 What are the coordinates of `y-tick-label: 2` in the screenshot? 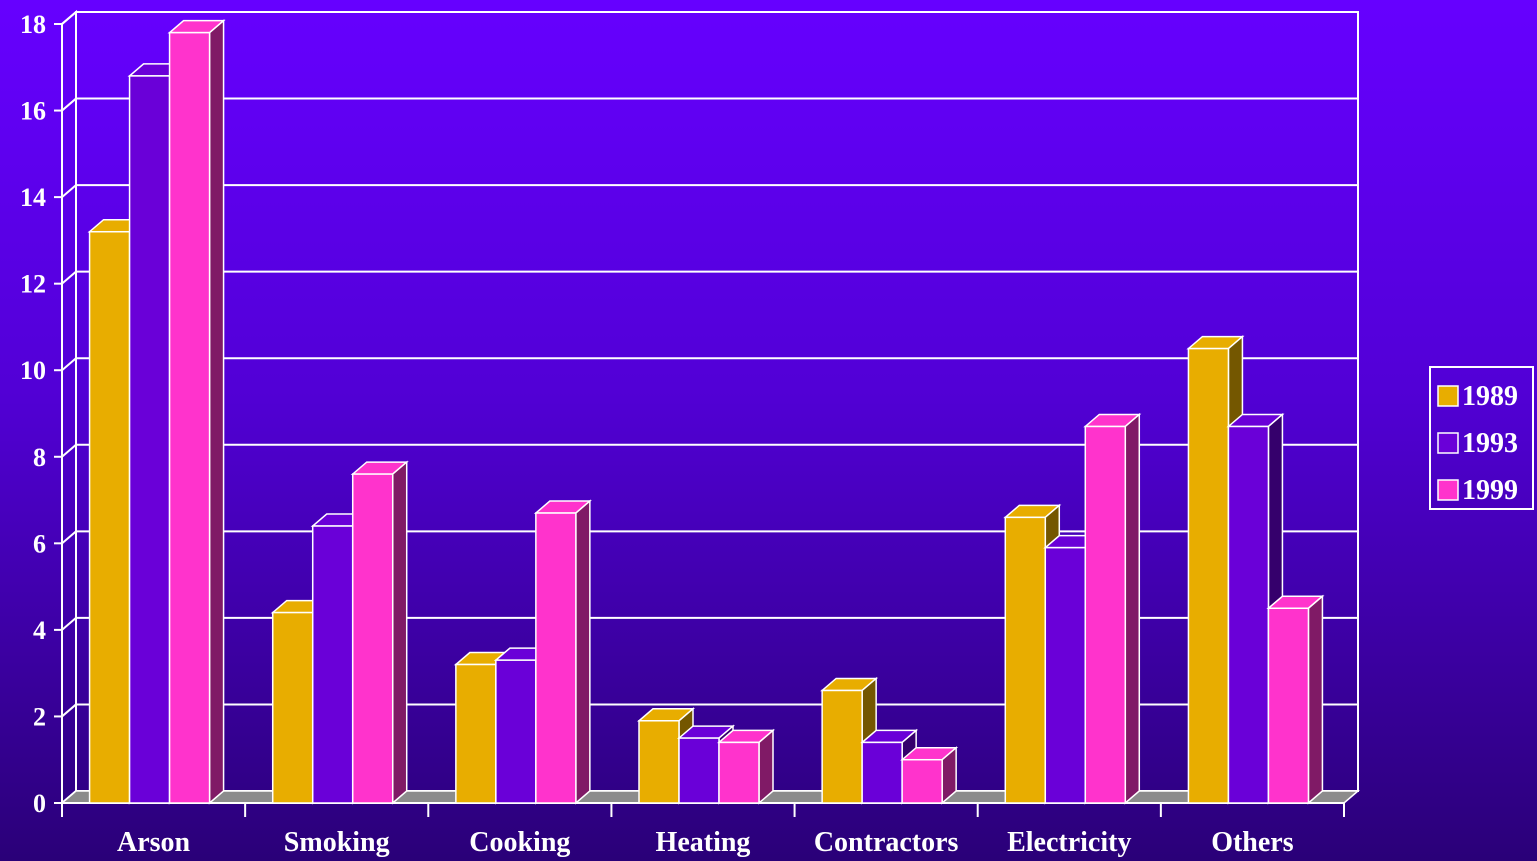 It's located at (39, 716).